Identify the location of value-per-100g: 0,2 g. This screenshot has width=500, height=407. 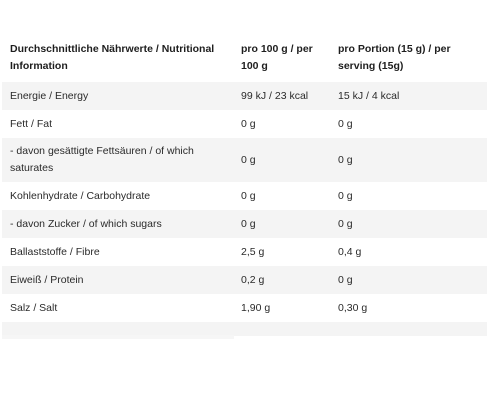
(281, 280).